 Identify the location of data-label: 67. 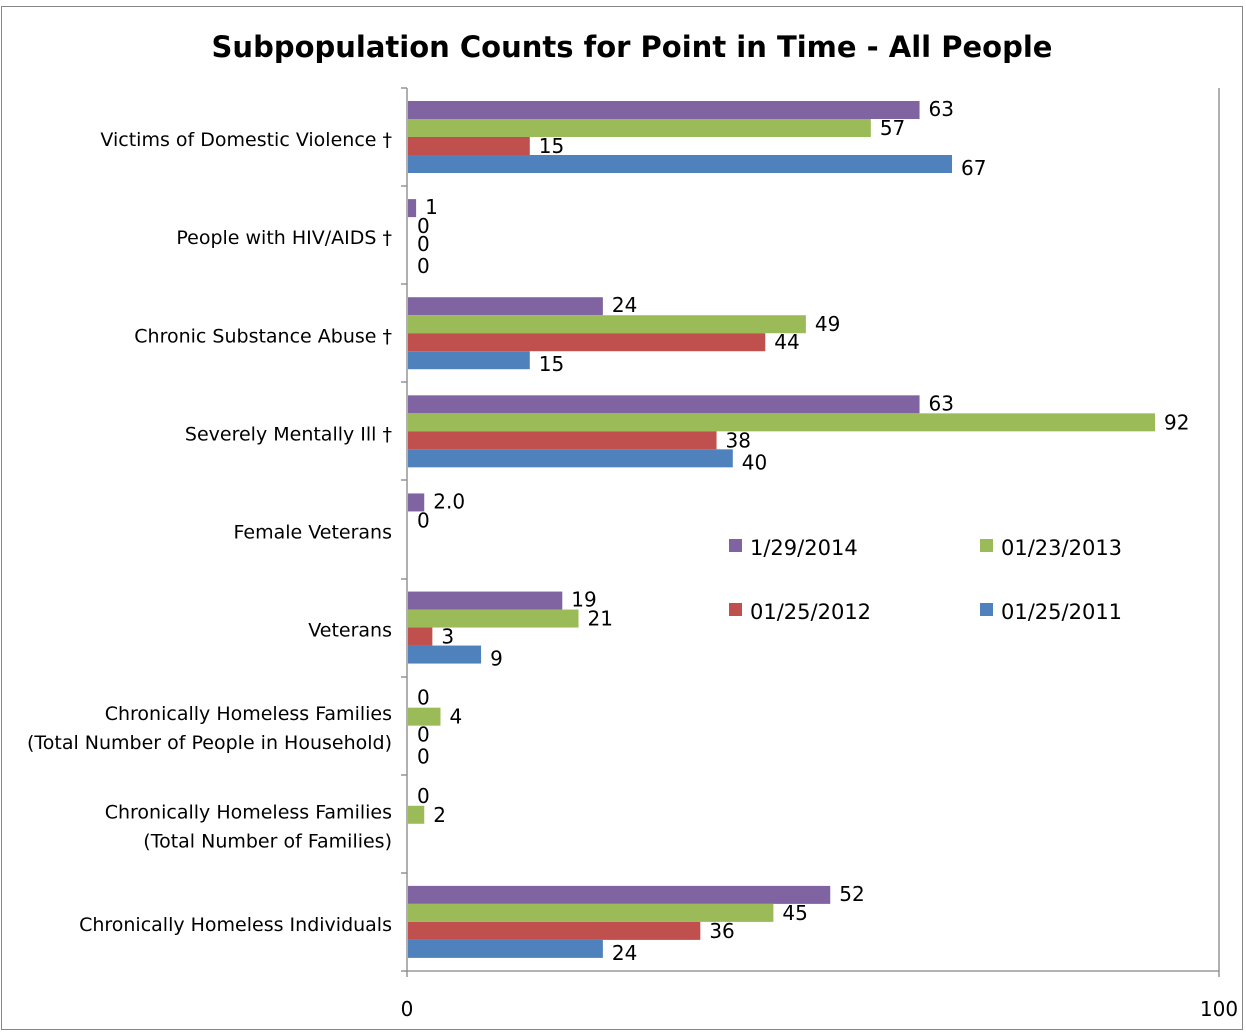
(973, 168).